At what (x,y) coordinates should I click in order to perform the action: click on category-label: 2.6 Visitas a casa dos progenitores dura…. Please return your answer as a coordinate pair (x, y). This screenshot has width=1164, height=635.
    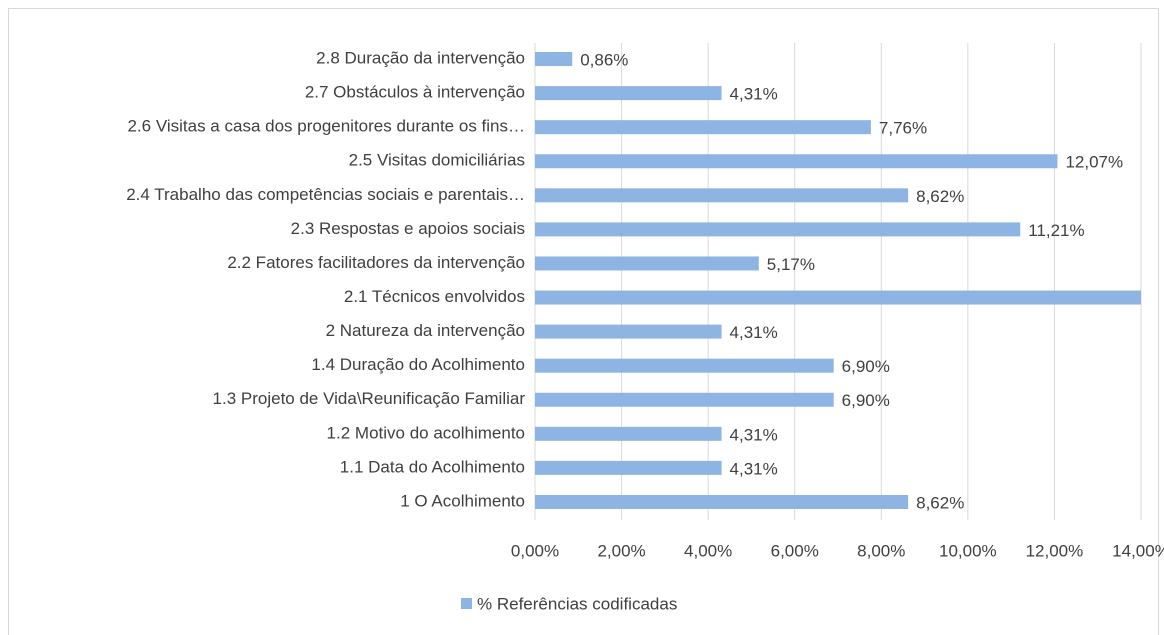
    Looking at the image, I should click on (326, 126).